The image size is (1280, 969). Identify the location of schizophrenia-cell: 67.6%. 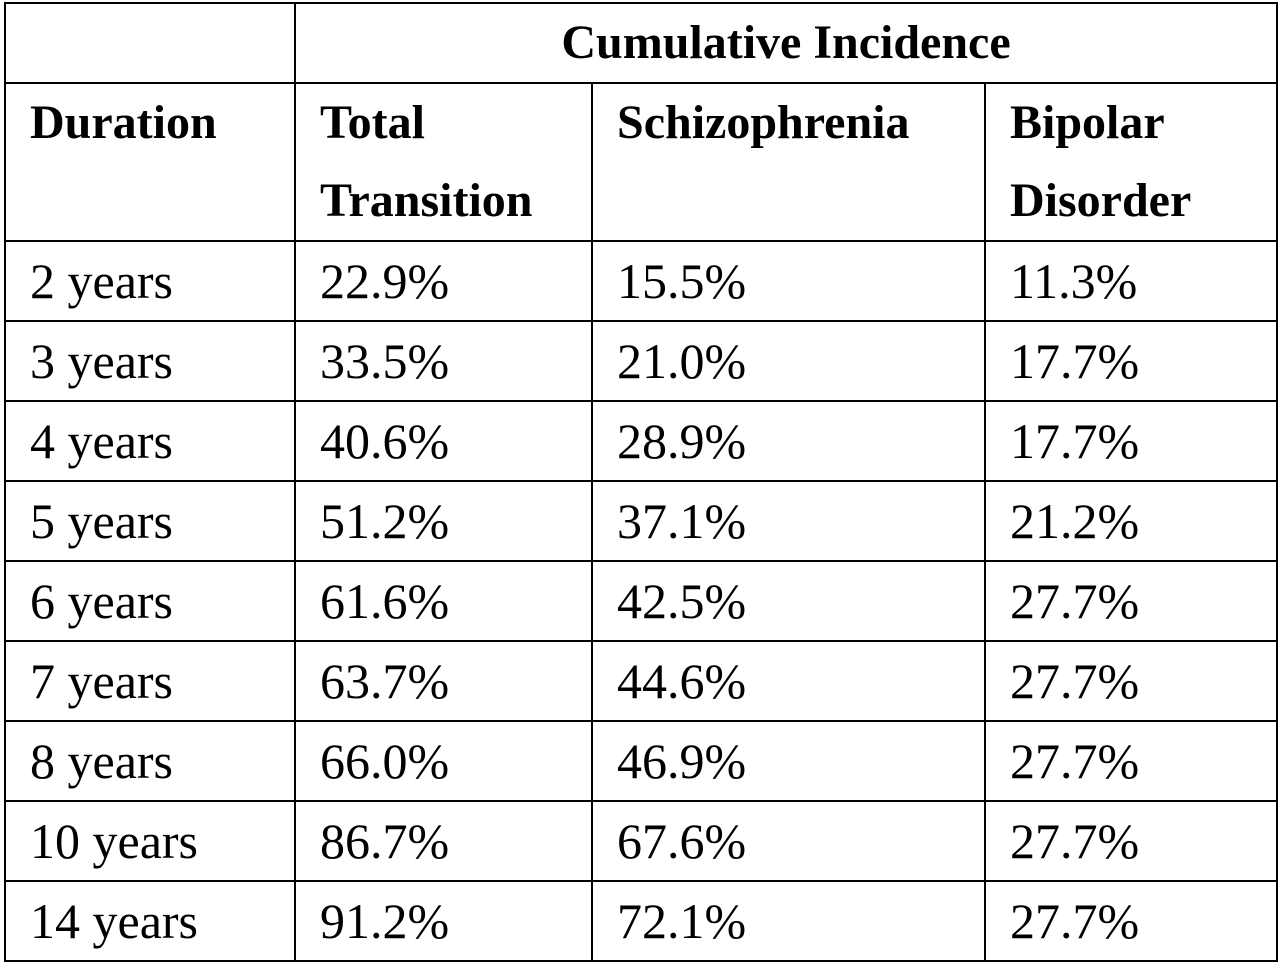
(788, 841).